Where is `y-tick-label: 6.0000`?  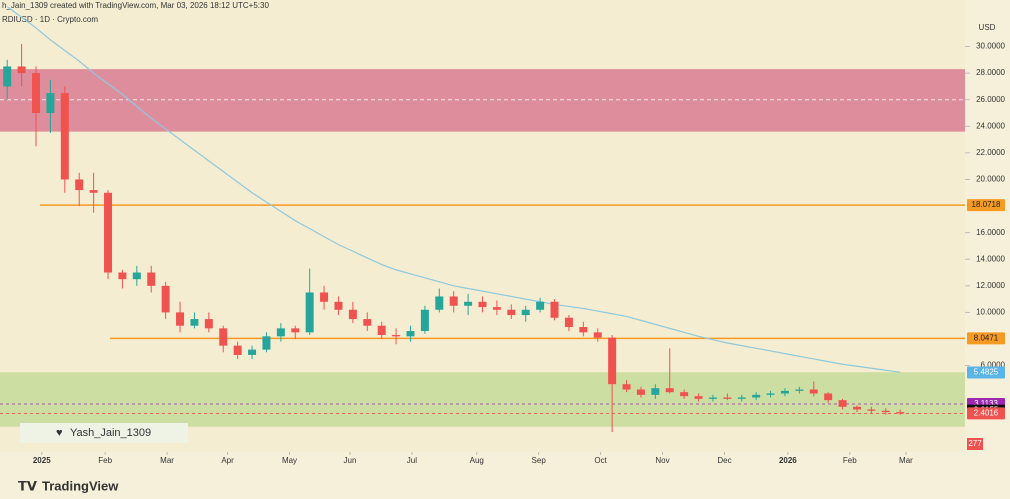 y-tick-label: 6.0000 is located at coordinates (993, 365).